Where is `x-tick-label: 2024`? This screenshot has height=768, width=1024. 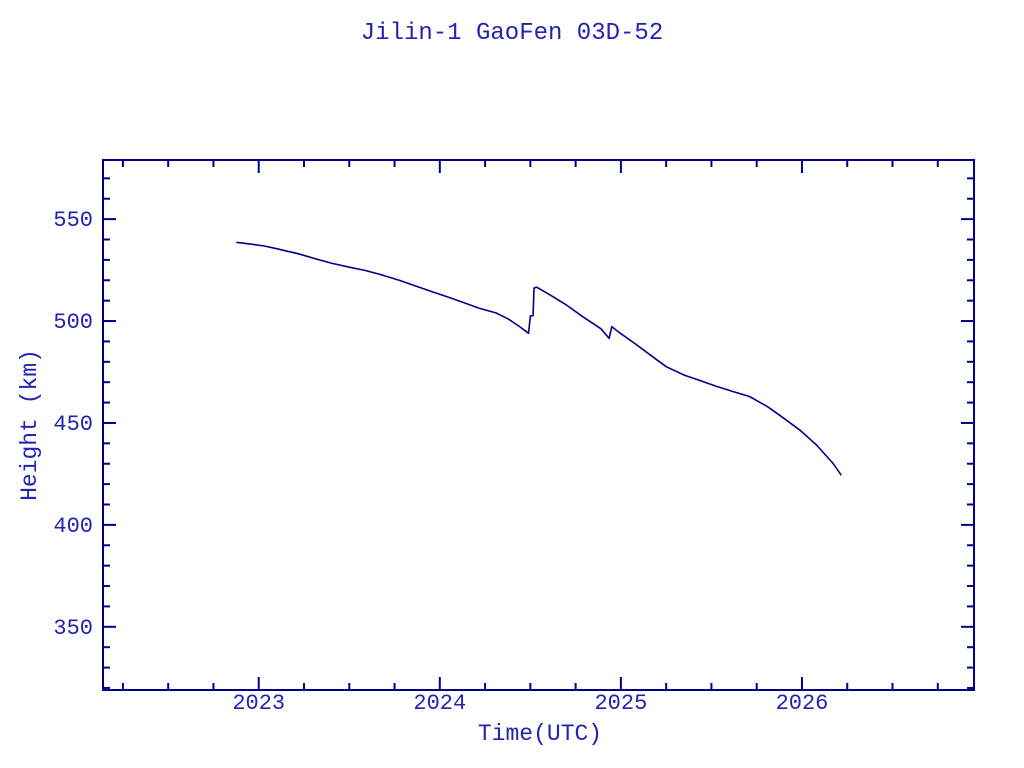
x-tick-label: 2024 is located at coordinates (439, 703).